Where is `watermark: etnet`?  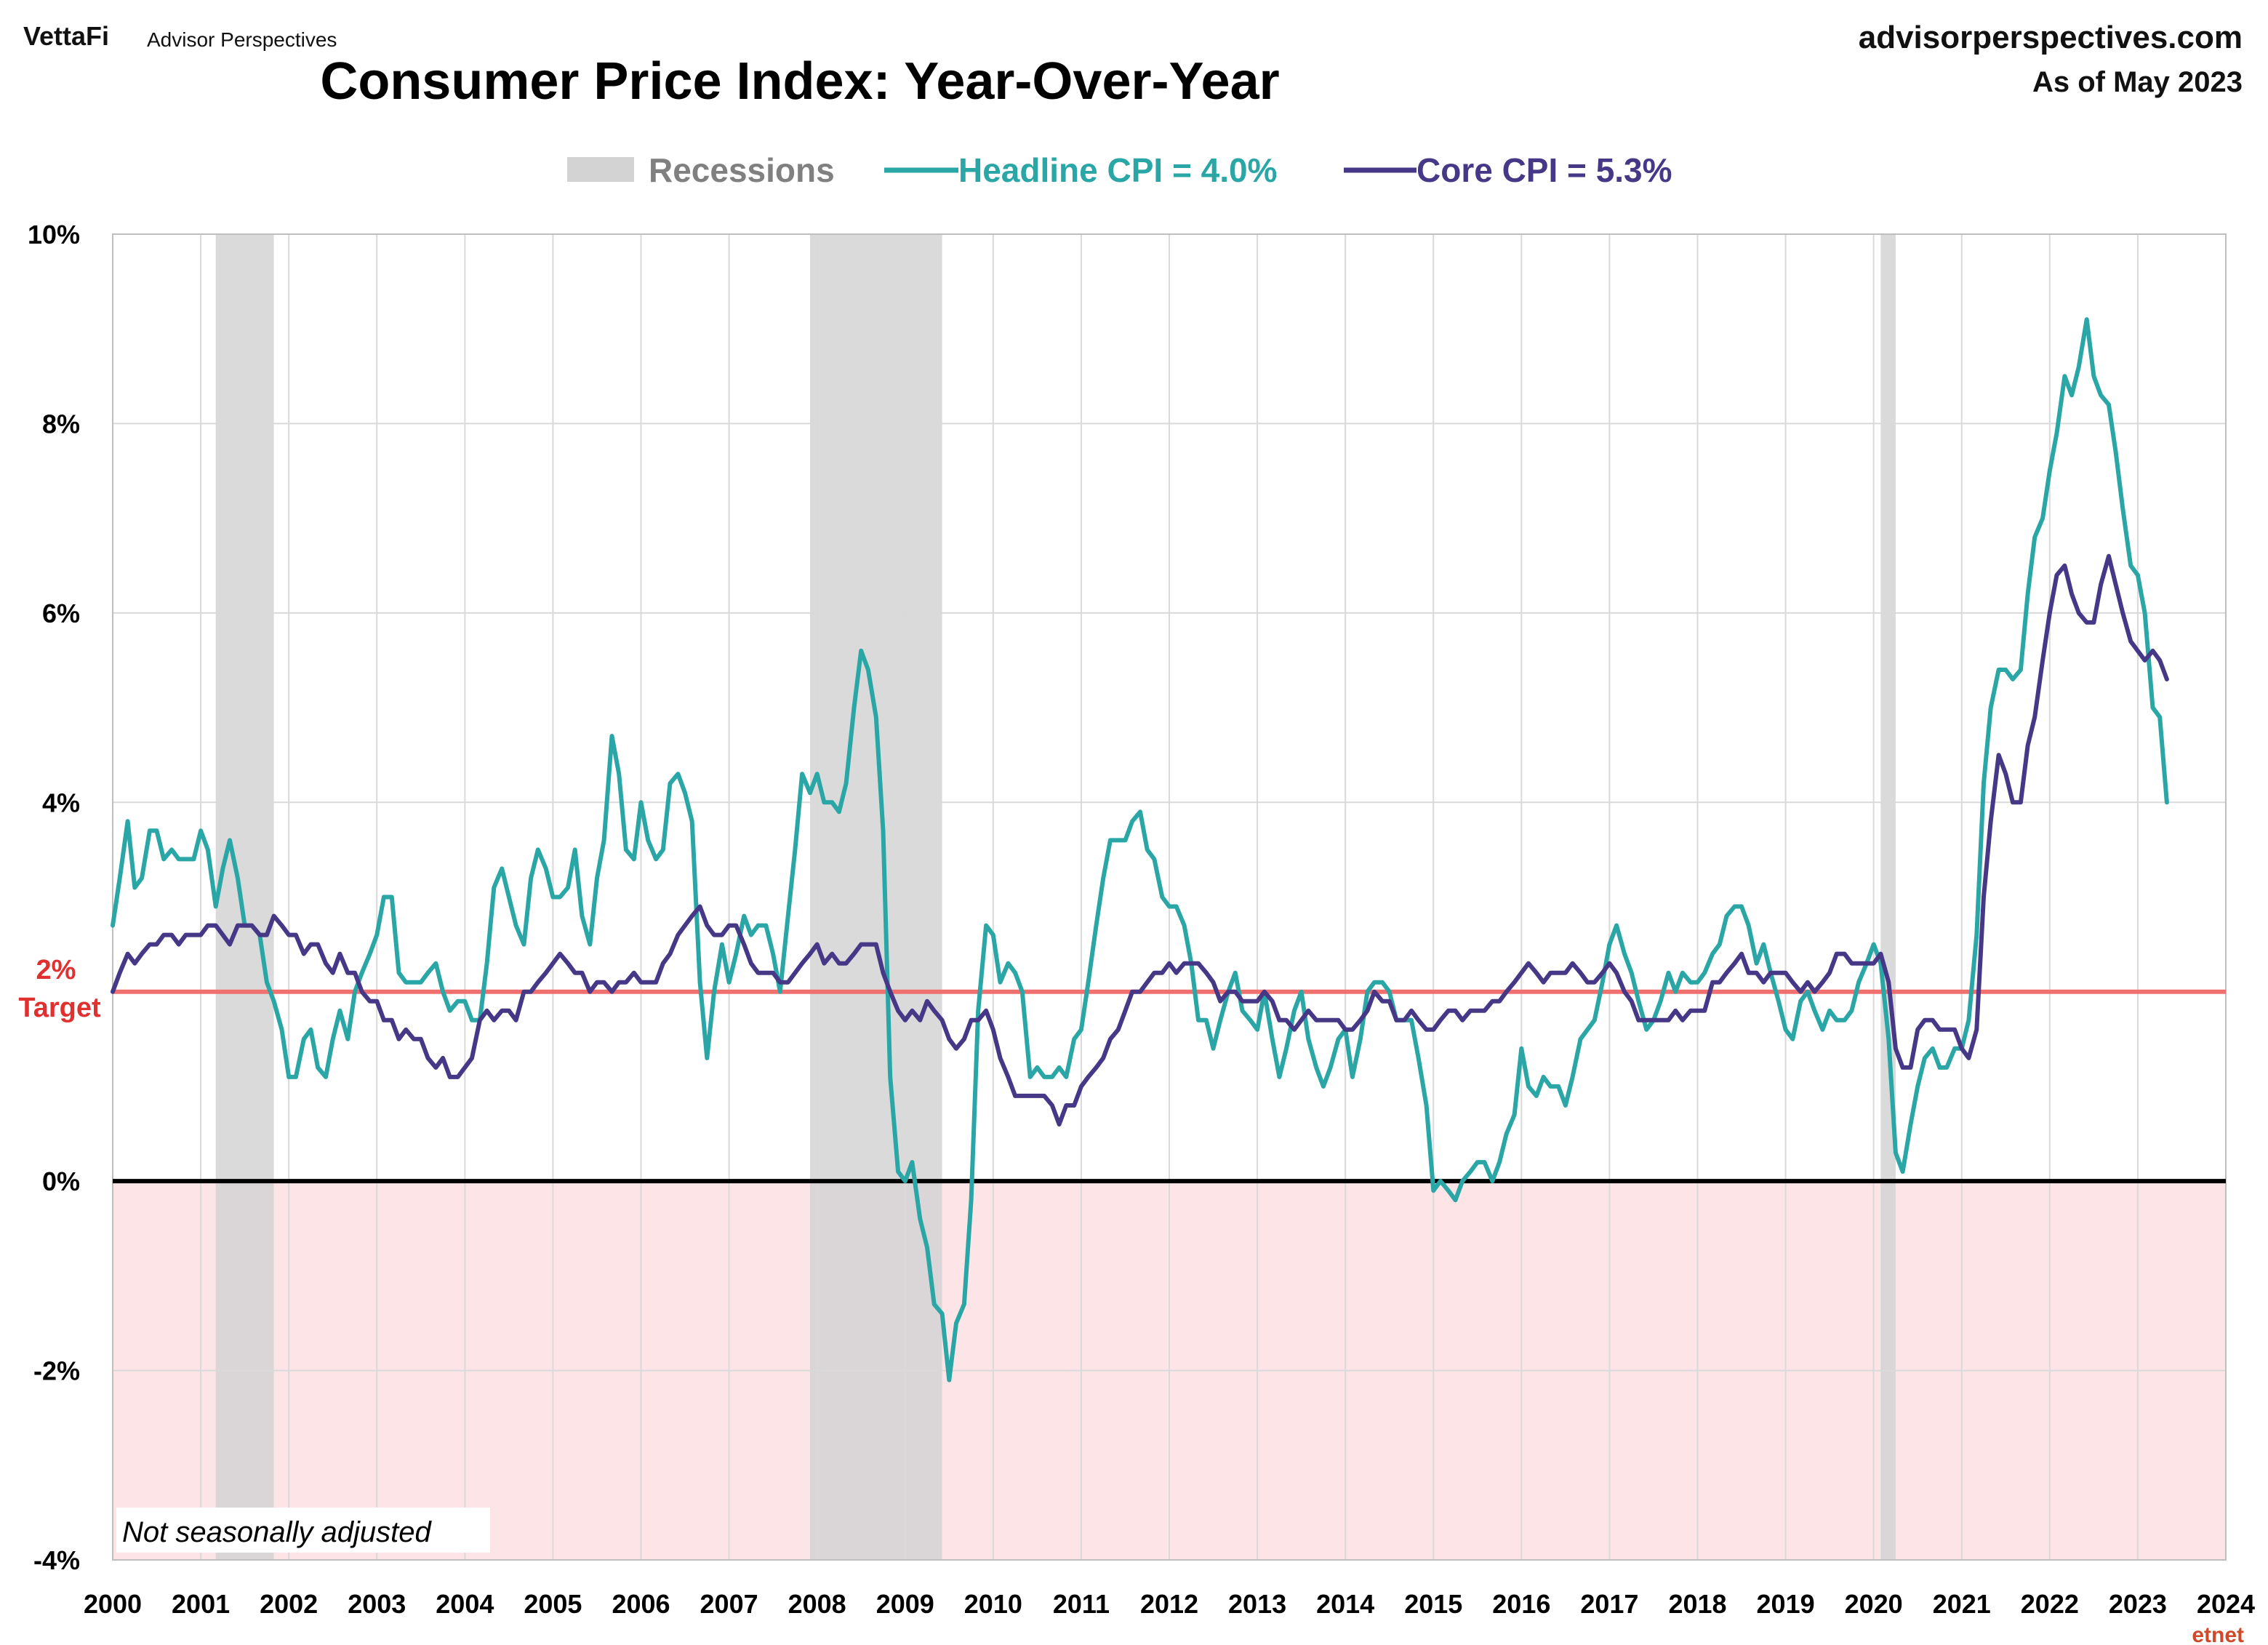
watermark: etnet is located at coordinates (2218, 1634).